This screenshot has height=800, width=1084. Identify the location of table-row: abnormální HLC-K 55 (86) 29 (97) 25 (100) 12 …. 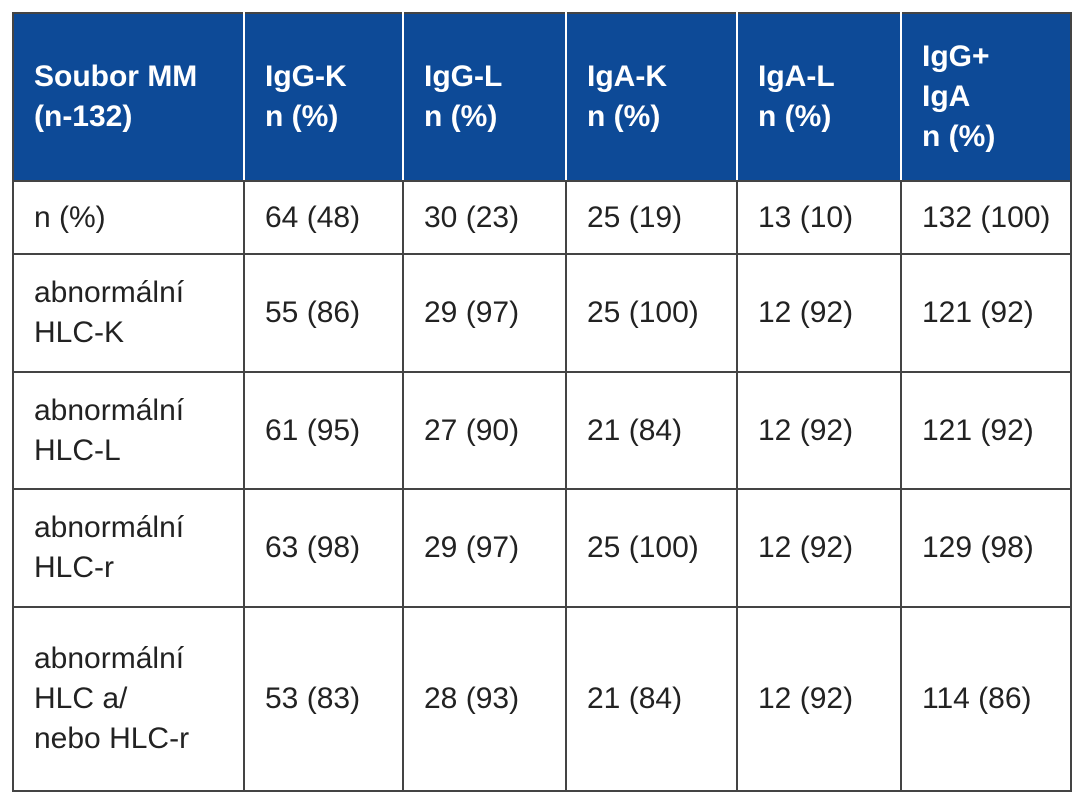
(542, 313).